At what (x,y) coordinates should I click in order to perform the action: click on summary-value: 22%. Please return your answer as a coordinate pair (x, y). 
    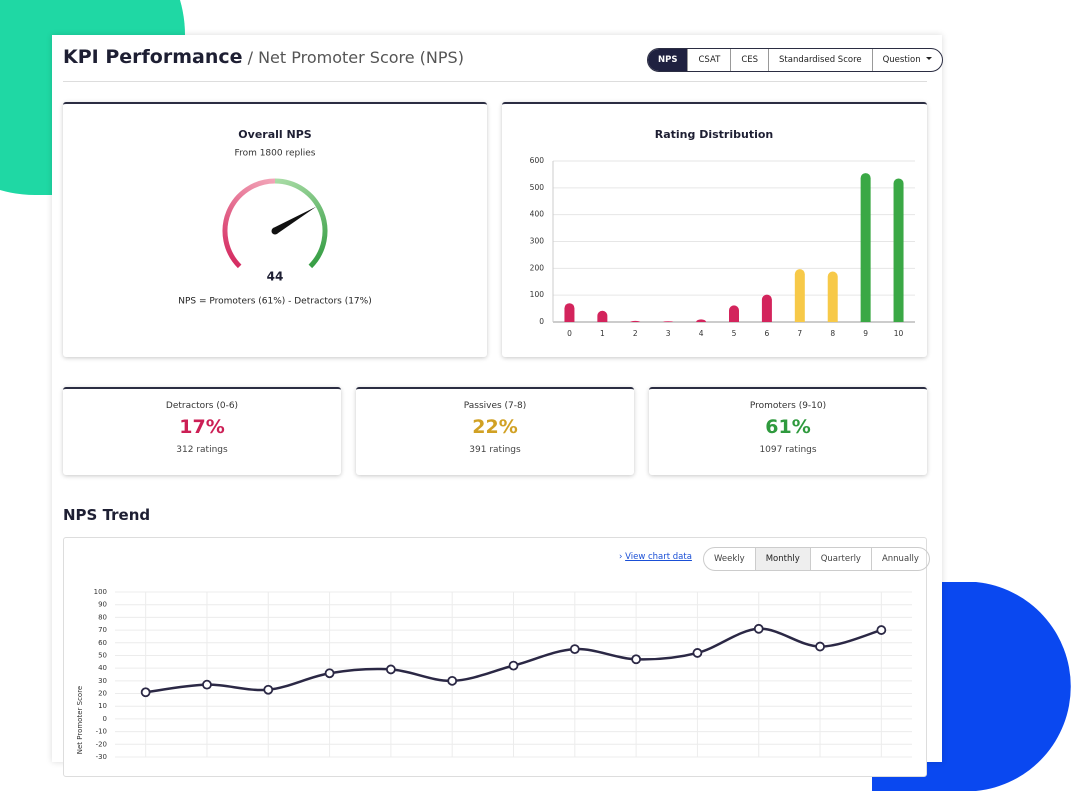
    Looking at the image, I should click on (495, 427).